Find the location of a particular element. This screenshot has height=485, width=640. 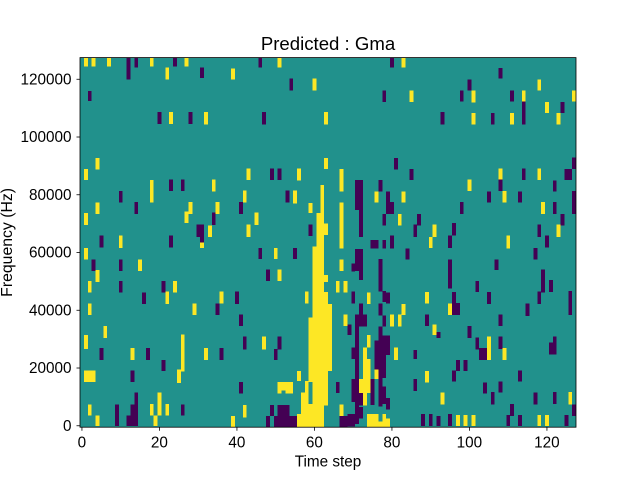

svg-text: 80000 is located at coordinates (50, 195).